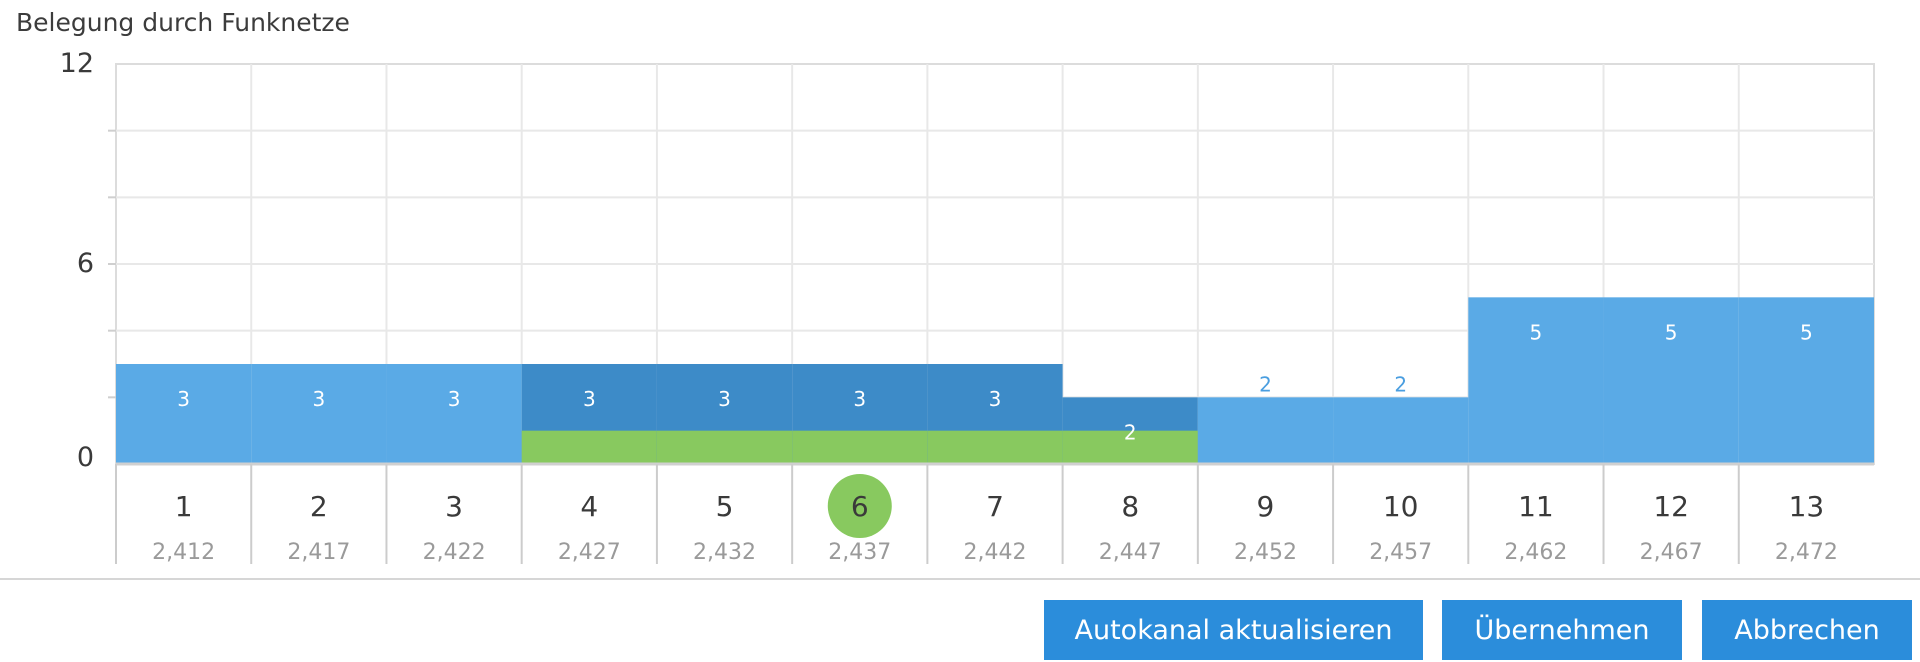  What do you see at coordinates (859, 552) in the screenshot?
I see `x-tick-label-frequency: 2,437` at bounding box center [859, 552].